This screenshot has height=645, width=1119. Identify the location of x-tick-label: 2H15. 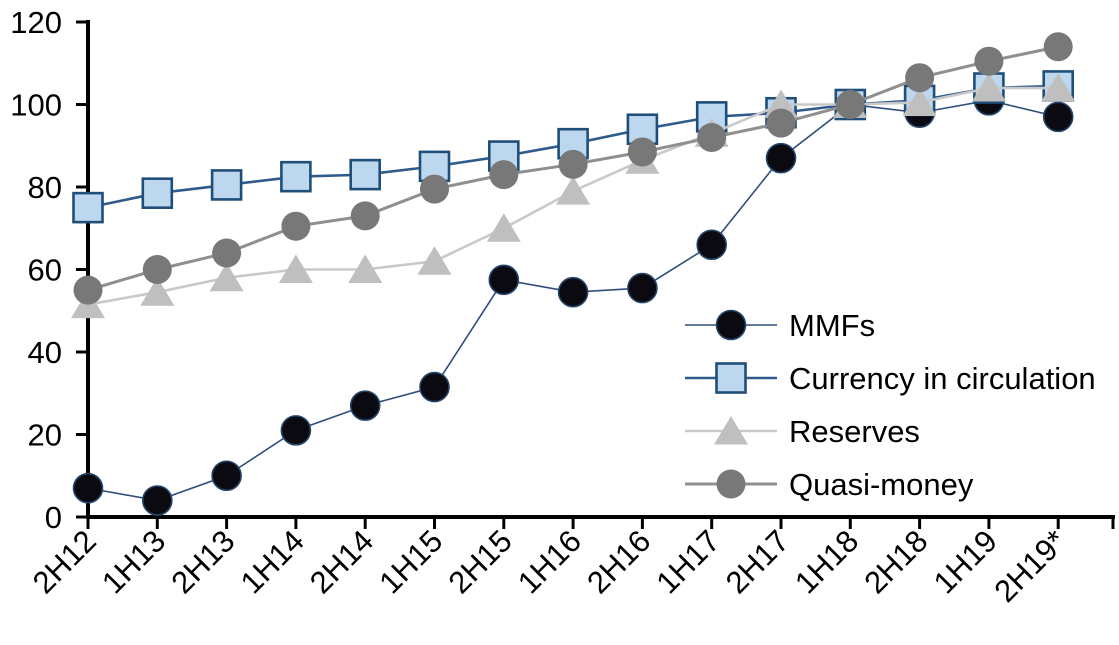
(480, 561).